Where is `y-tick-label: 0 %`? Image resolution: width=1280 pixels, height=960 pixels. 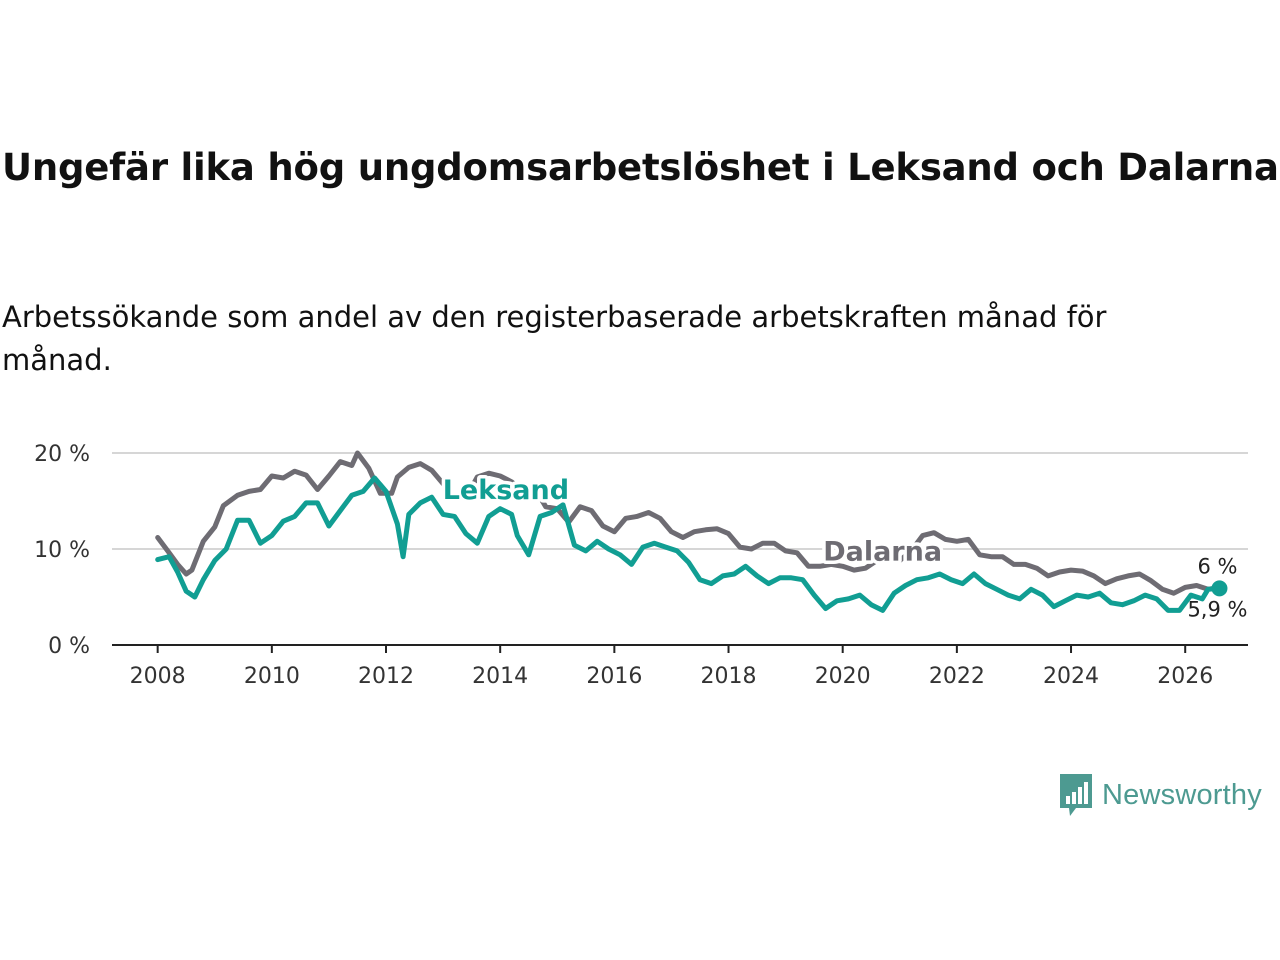 y-tick-label: 0 % is located at coordinates (69, 646).